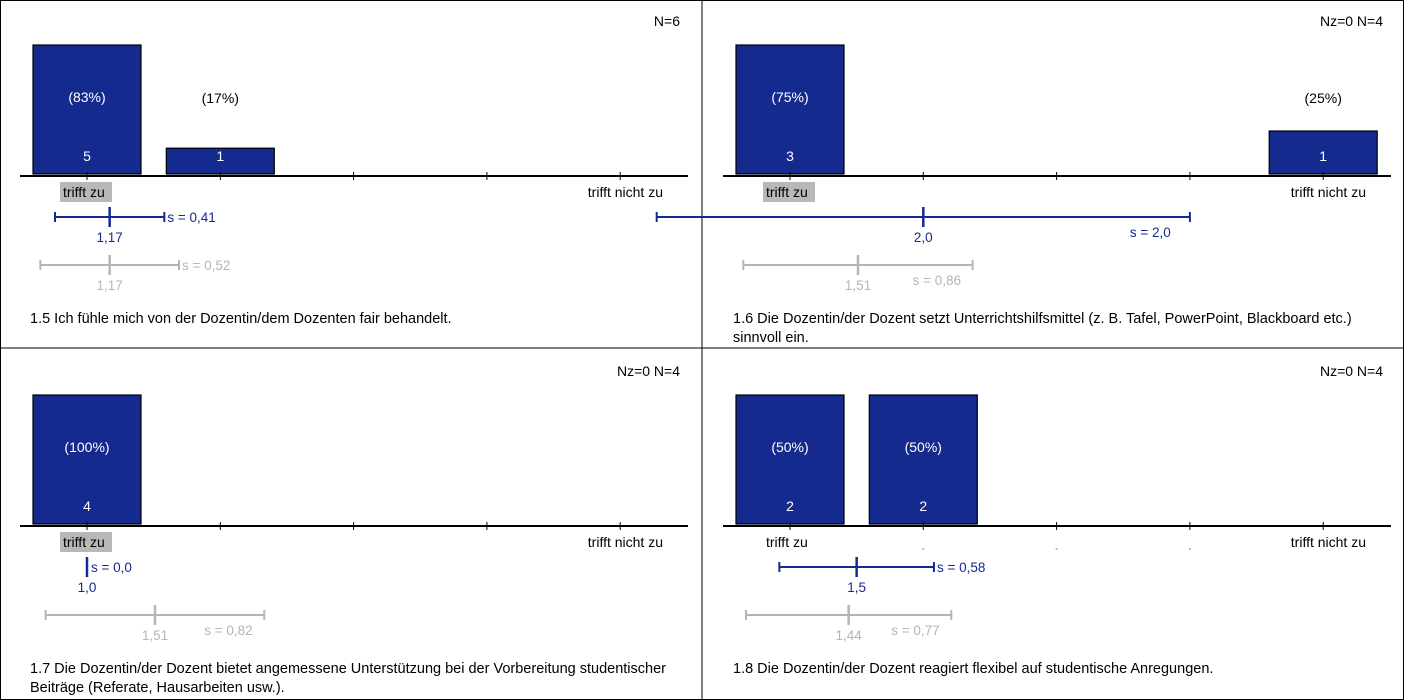 This screenshot has height=700, width=1404. Describe the element at coordinates (220, 98) in the screenshot. I see `percent-label: (17%)` at that location.